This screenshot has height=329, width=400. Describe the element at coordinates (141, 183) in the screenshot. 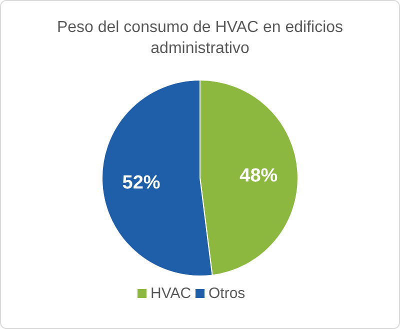

I see `data-label: 52%` at that location.